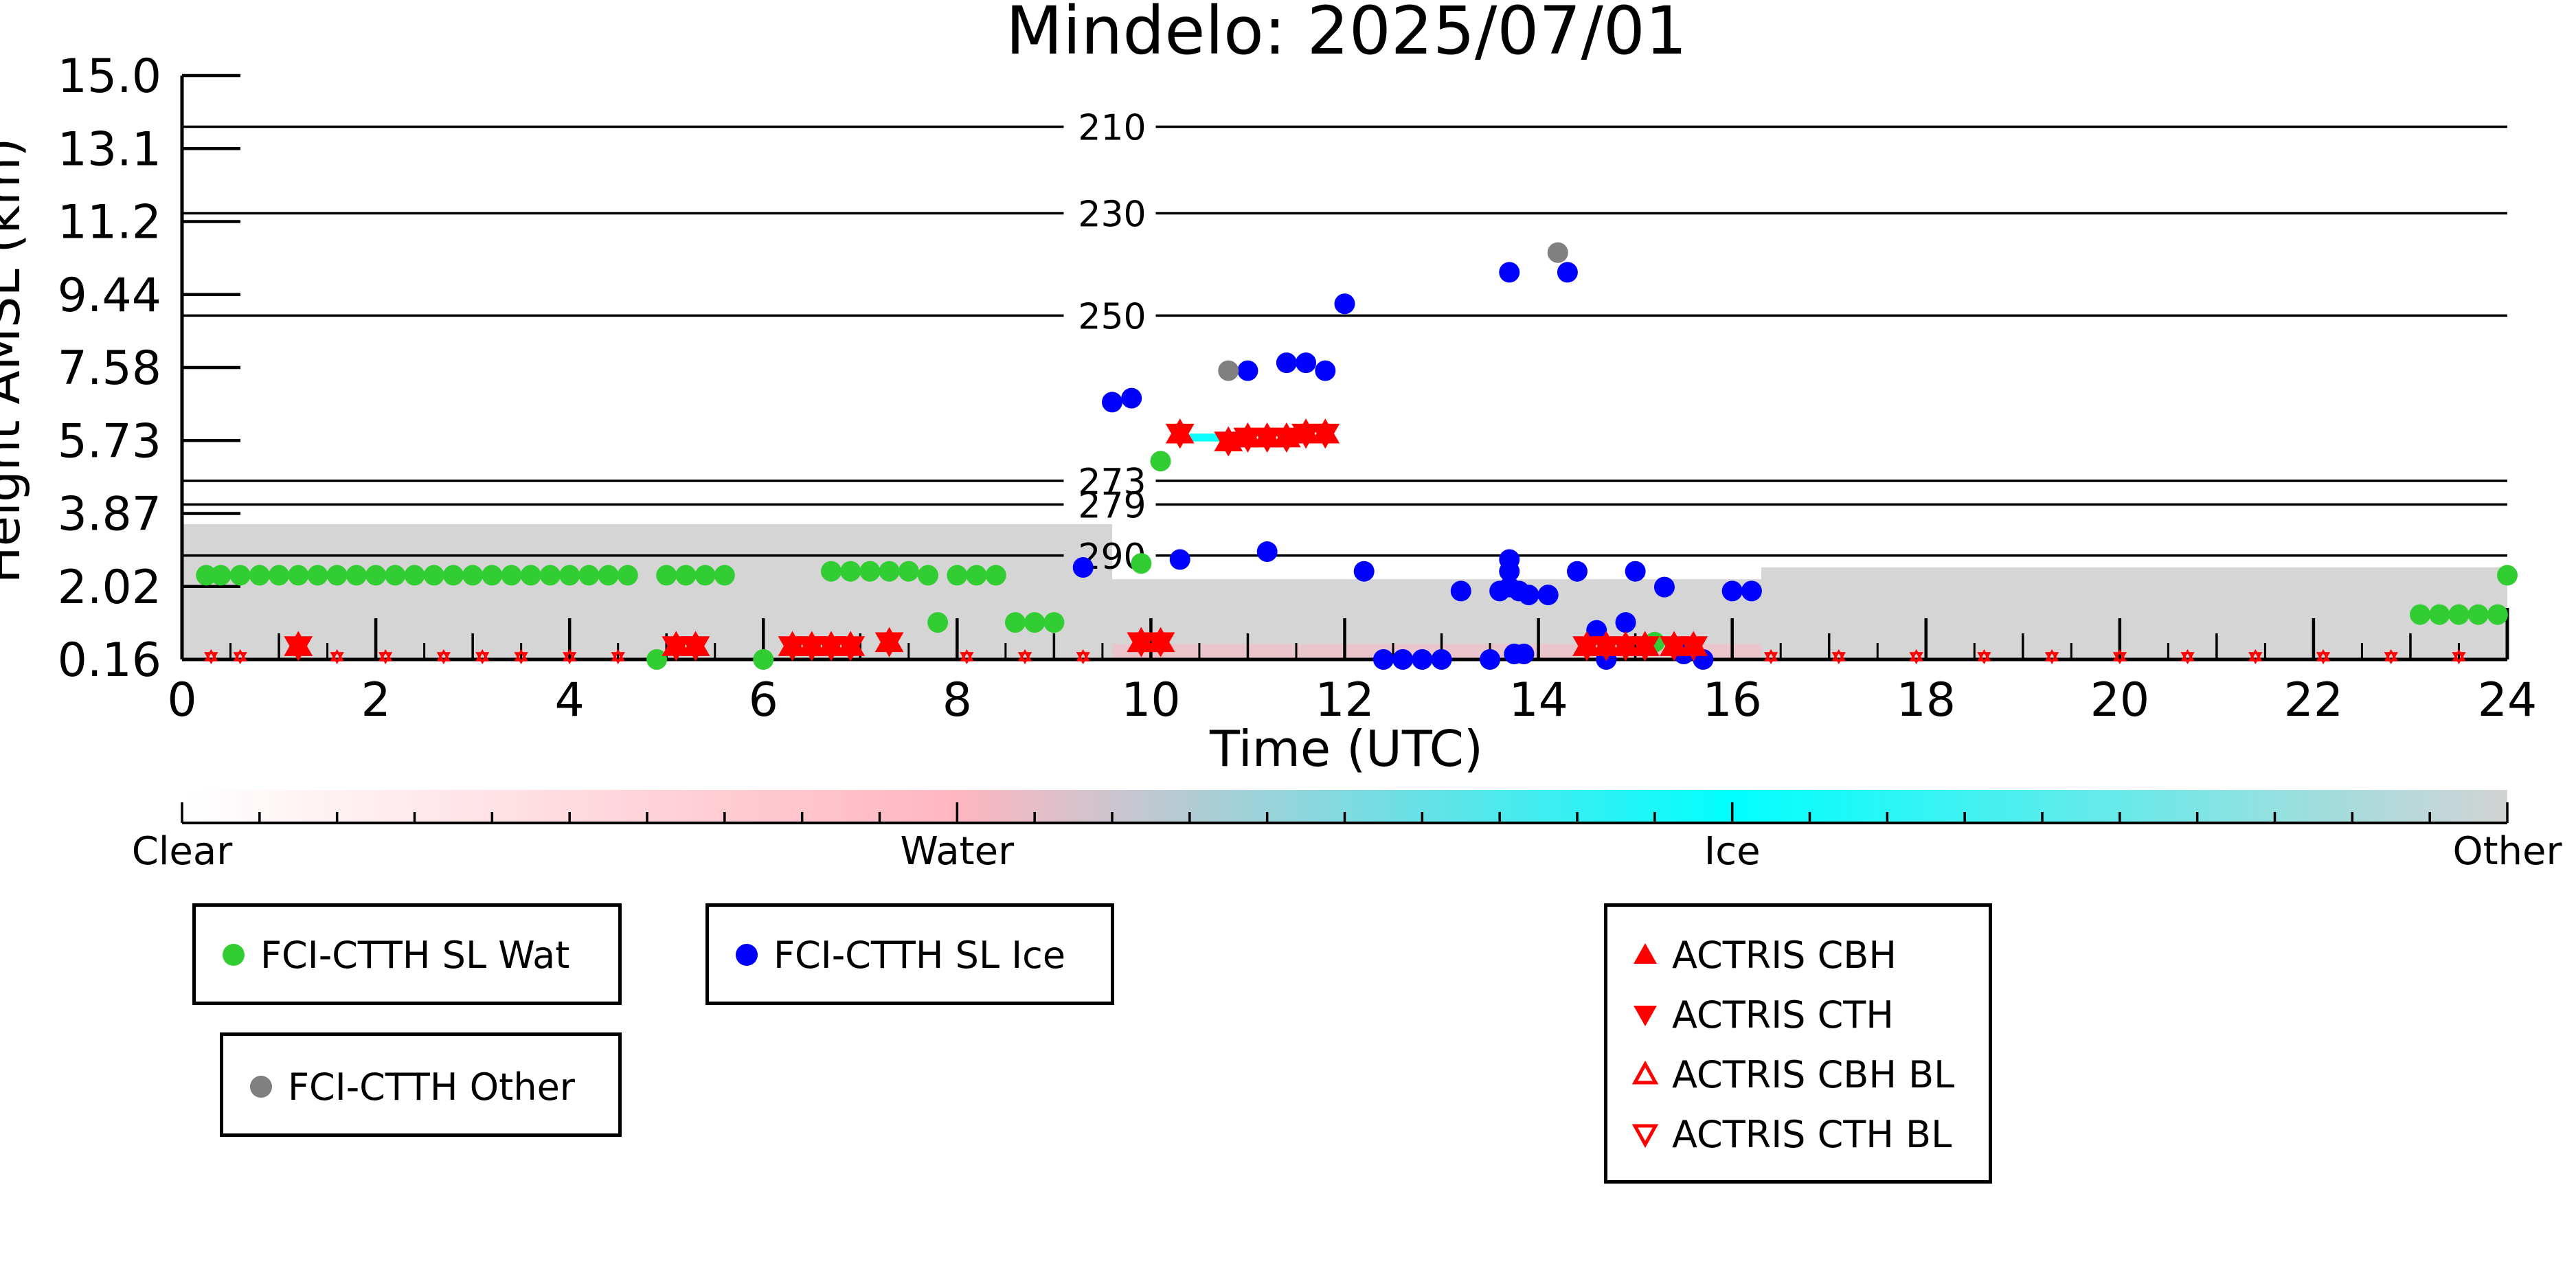 The width and height of the screenshot is (2576, 1288). What do you see at coordinates (1645, 953) in the screenshot?
I see `triangle-up-icon` at bounding box center [1645, 953].